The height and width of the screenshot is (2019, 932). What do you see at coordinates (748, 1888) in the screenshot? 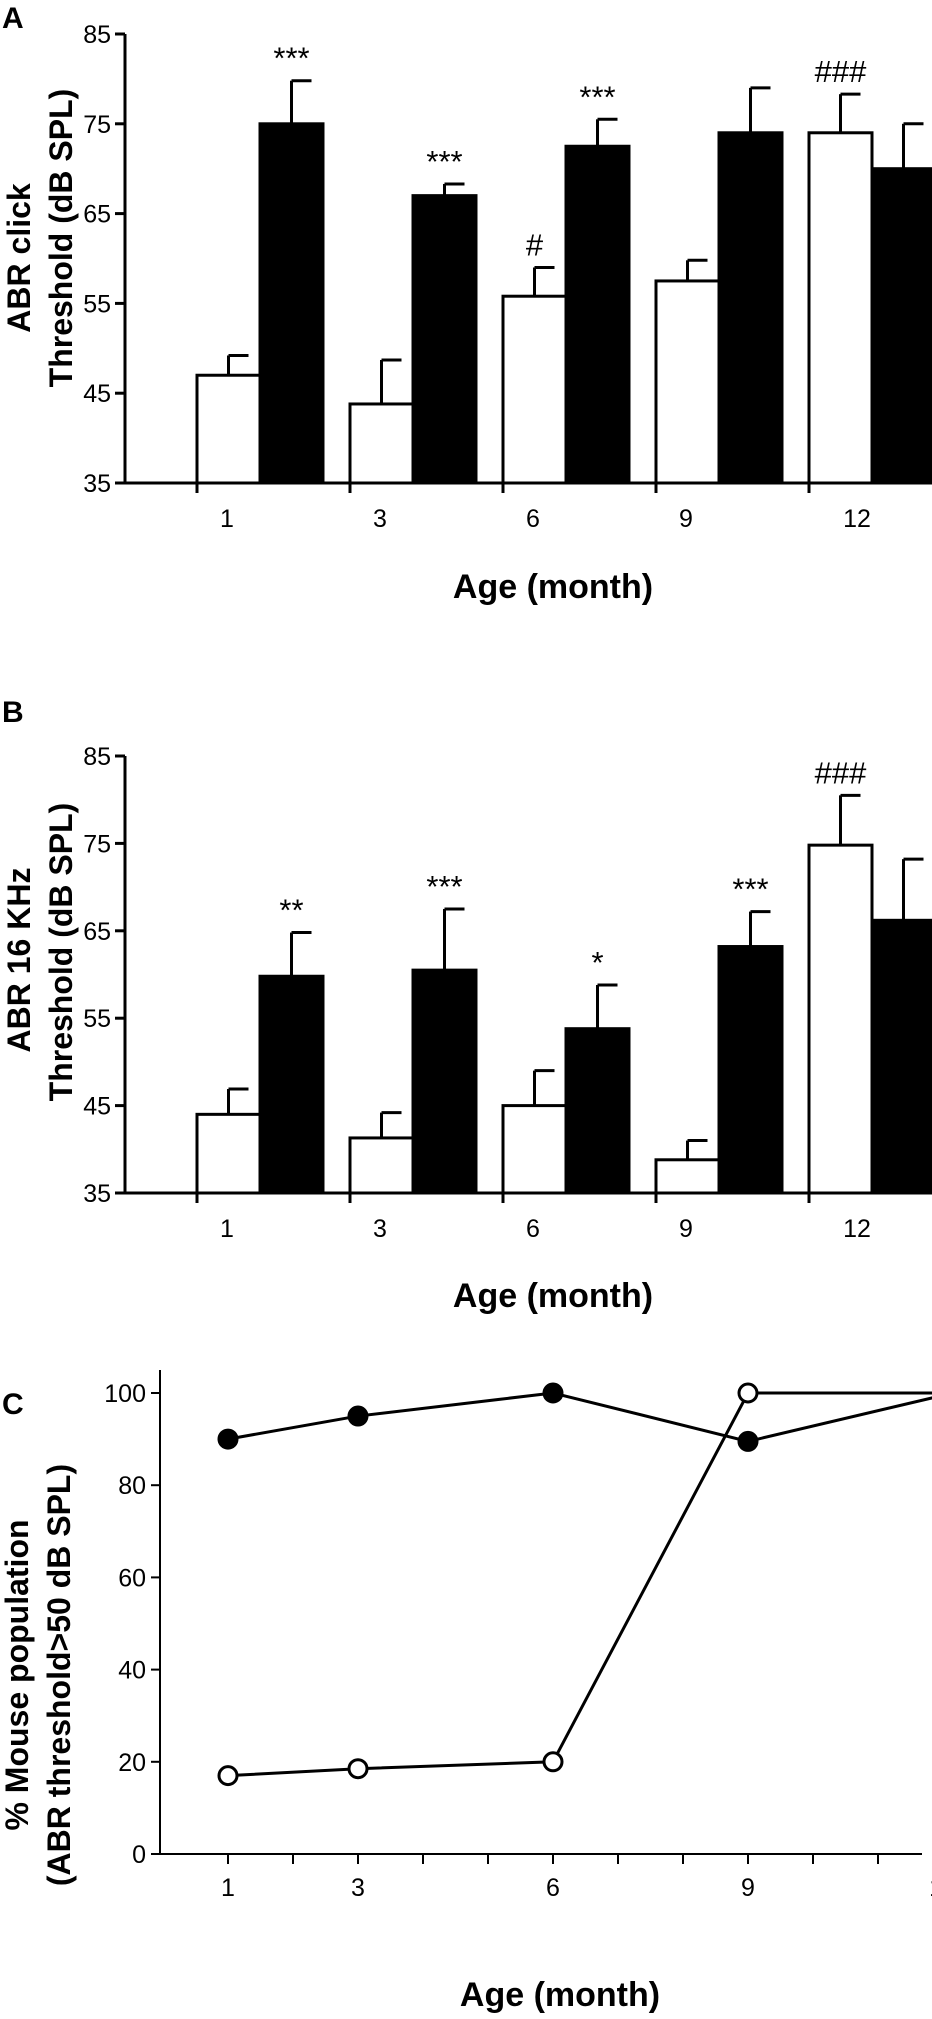
I see `panel-c-xtick-label: 9` at bounding box center [748, 1888].